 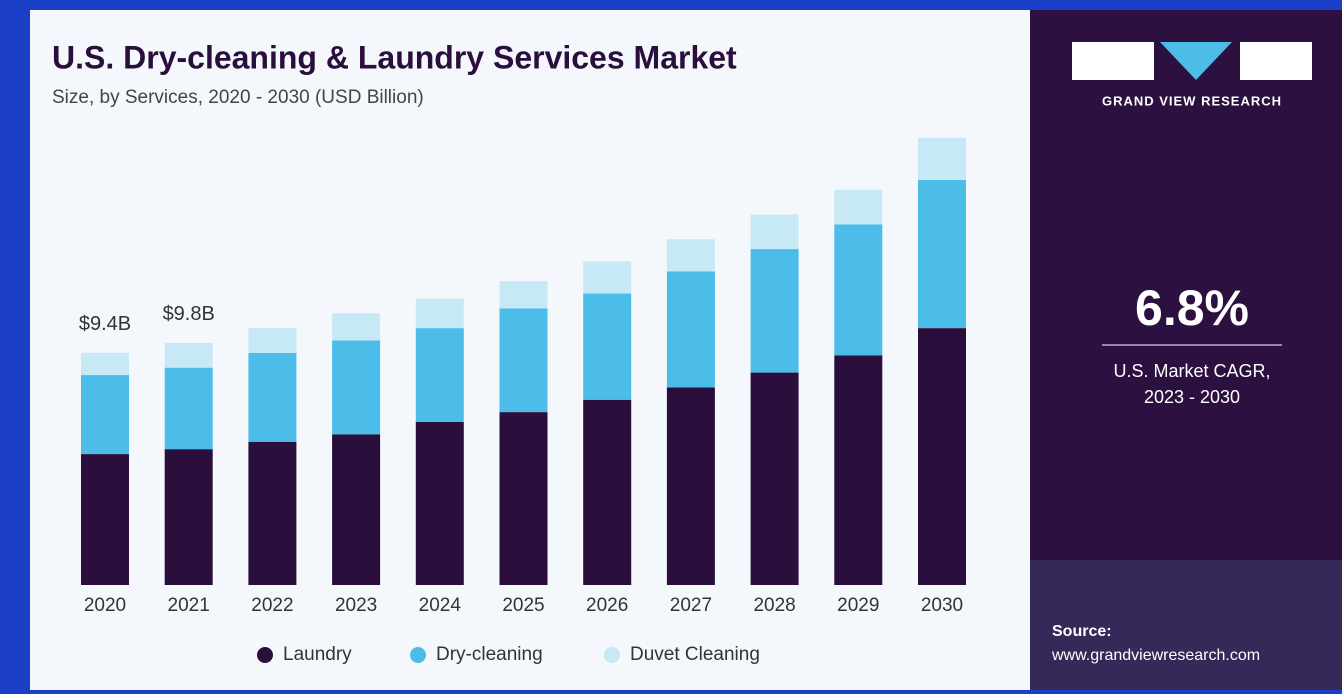 What do you see at coordinates (489, 654) in the screenshot?
I see `legend-label: Dry-cleaning` at bounding box center [489, 654].